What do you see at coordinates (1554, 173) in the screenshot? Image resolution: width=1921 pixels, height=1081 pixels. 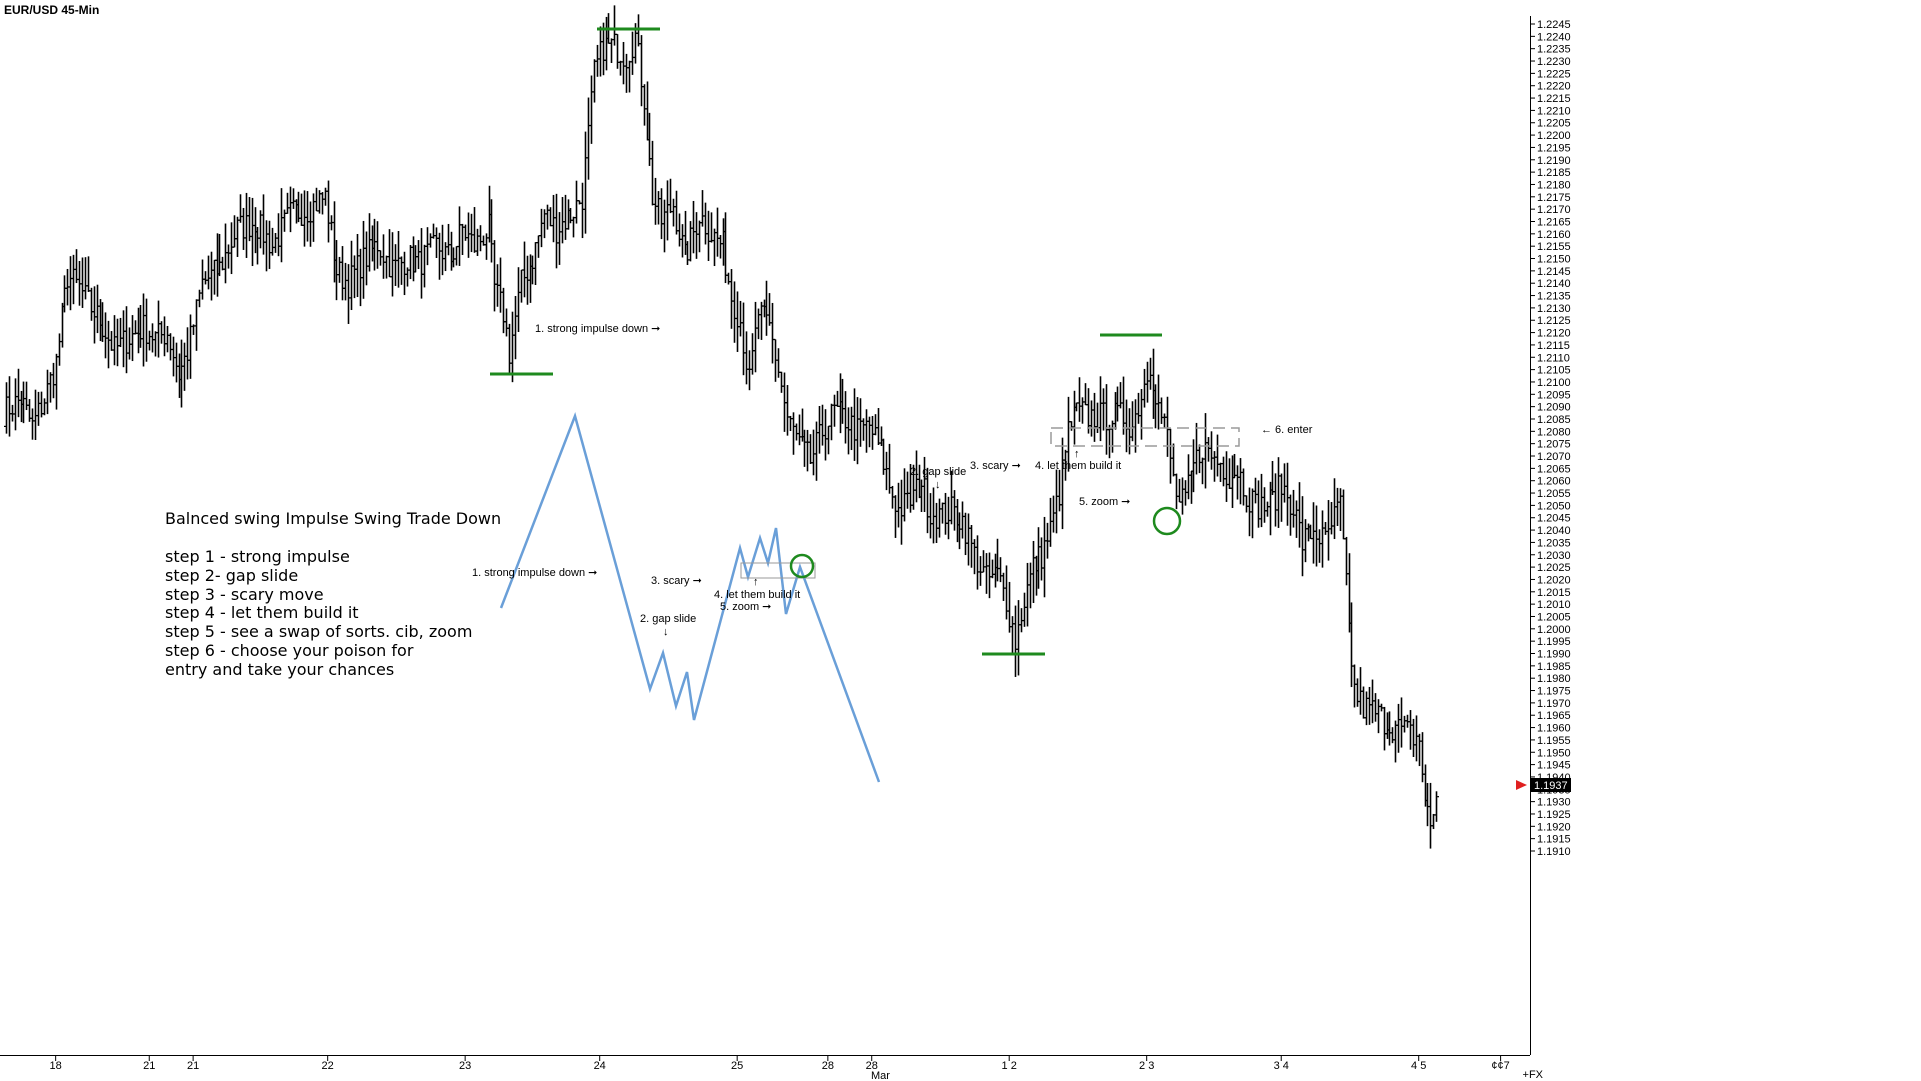 I see `price-tick-label: 1.2185` at bounding box center [1554, 173].